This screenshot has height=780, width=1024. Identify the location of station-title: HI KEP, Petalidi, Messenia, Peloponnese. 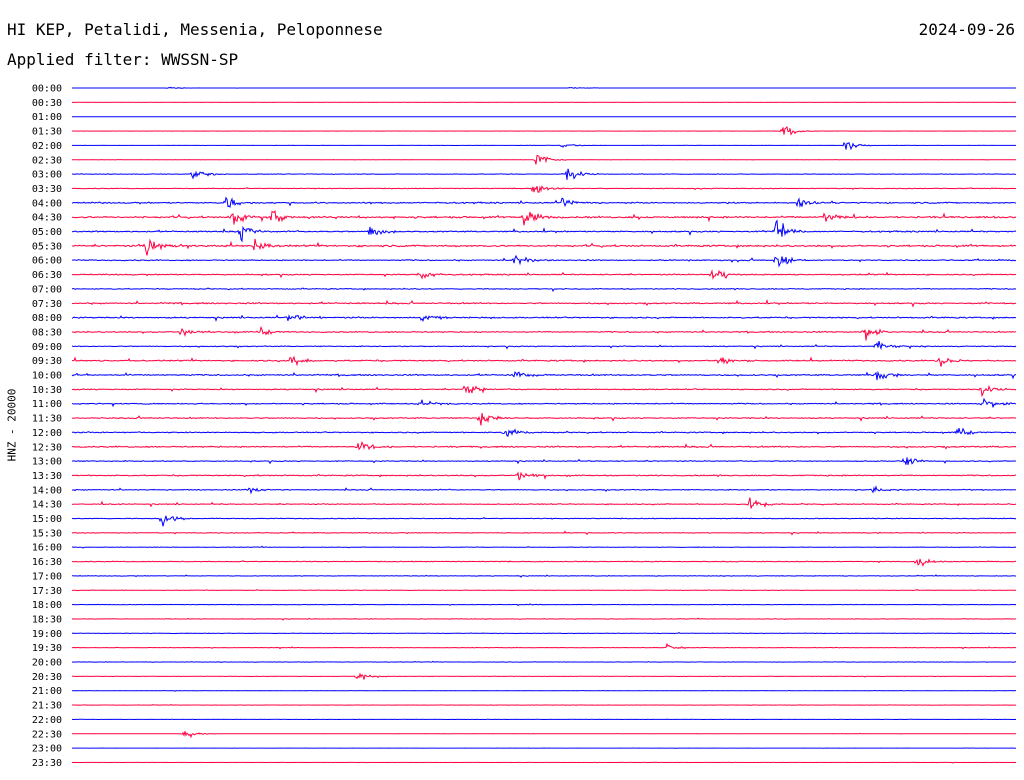
(195, 29).